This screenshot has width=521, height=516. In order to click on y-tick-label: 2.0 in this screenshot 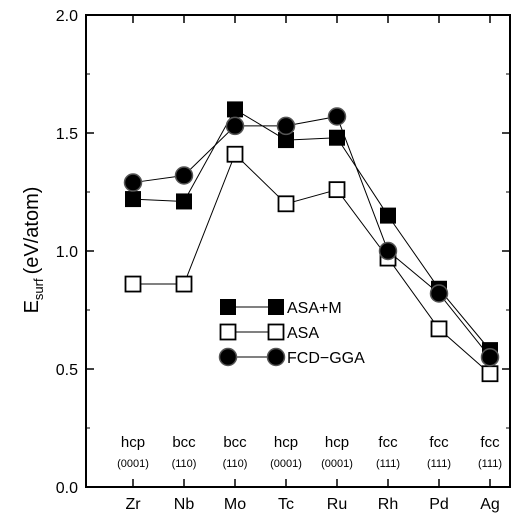, I will do `click(67, 16)`.